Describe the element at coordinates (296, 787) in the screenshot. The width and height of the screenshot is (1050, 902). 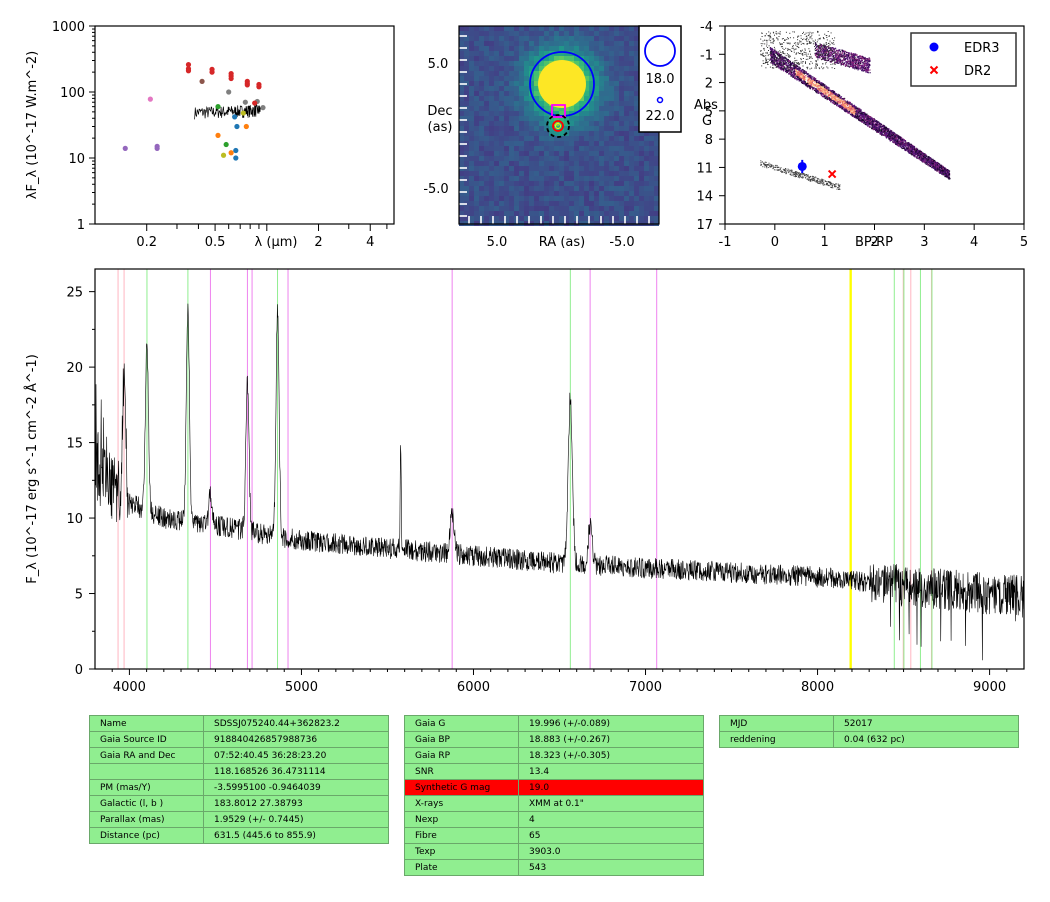
I see `table-value-cell: -3.5995100 -0.9464039` at that location.